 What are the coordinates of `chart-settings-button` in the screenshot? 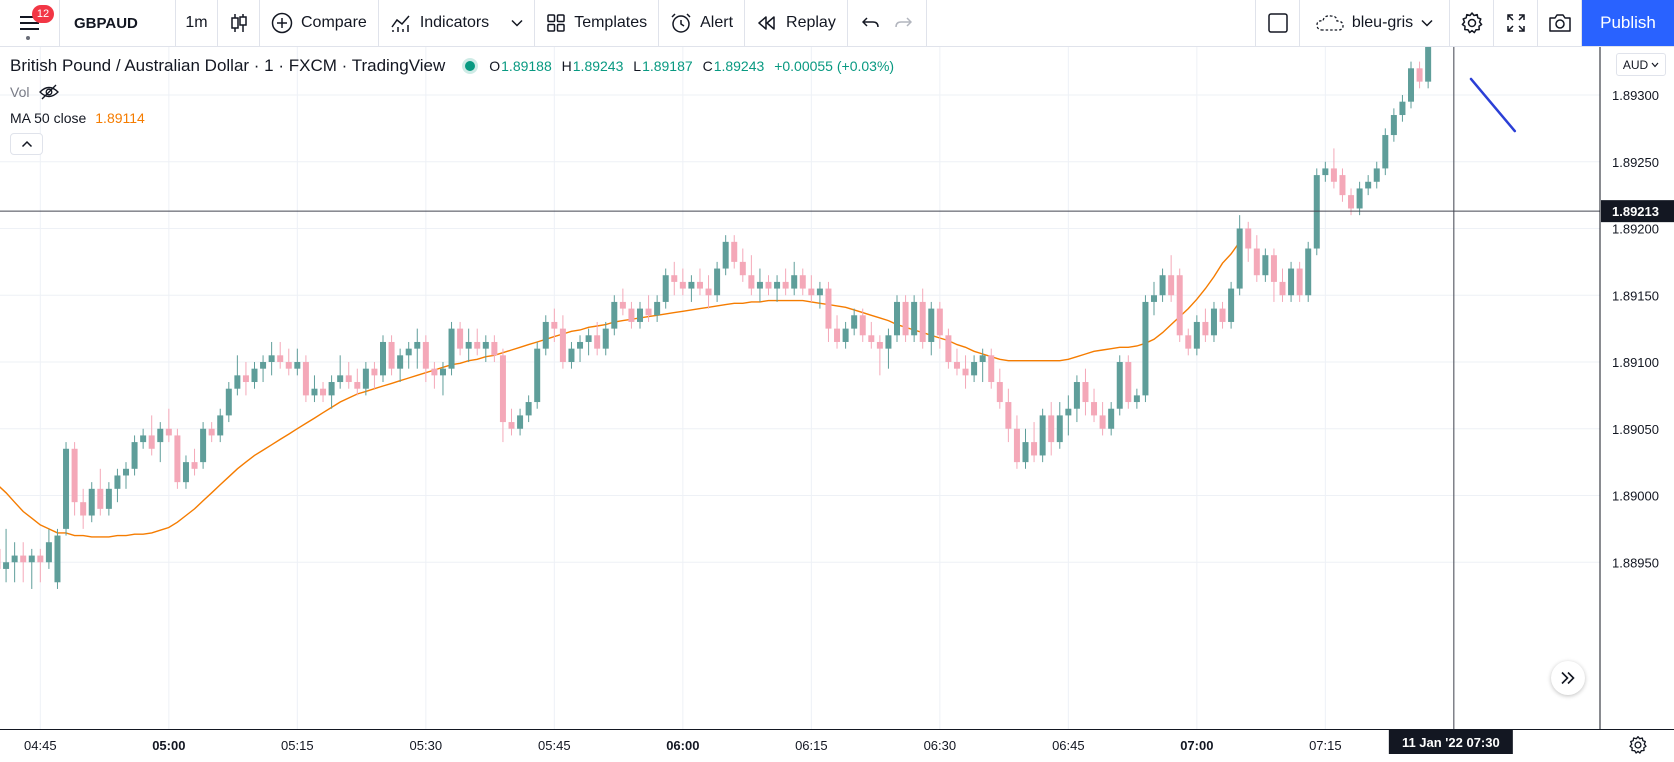 It's located at (1472, 23).